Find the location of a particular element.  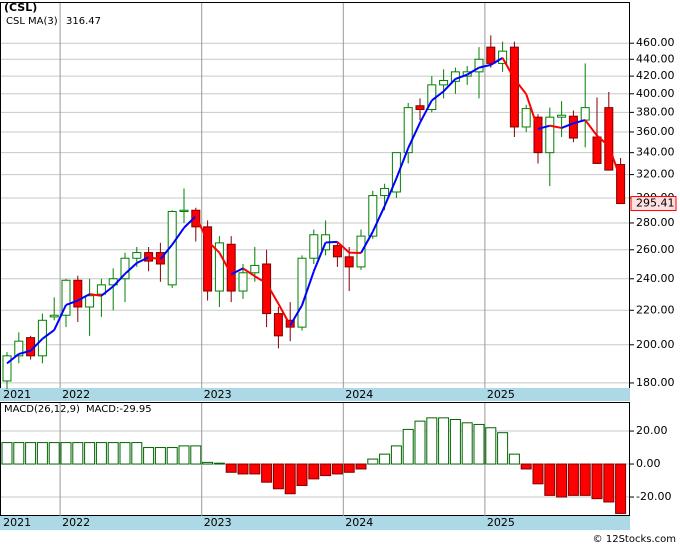

macd-value: MACD:-29.95 is located at coordinates (119, 409).